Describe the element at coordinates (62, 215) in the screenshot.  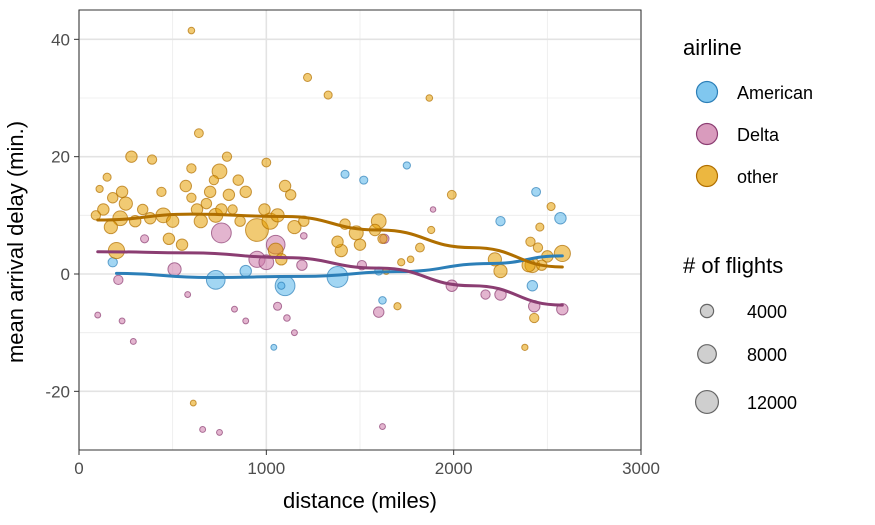
I see `y-axis: -20 0 20 40` at that location.